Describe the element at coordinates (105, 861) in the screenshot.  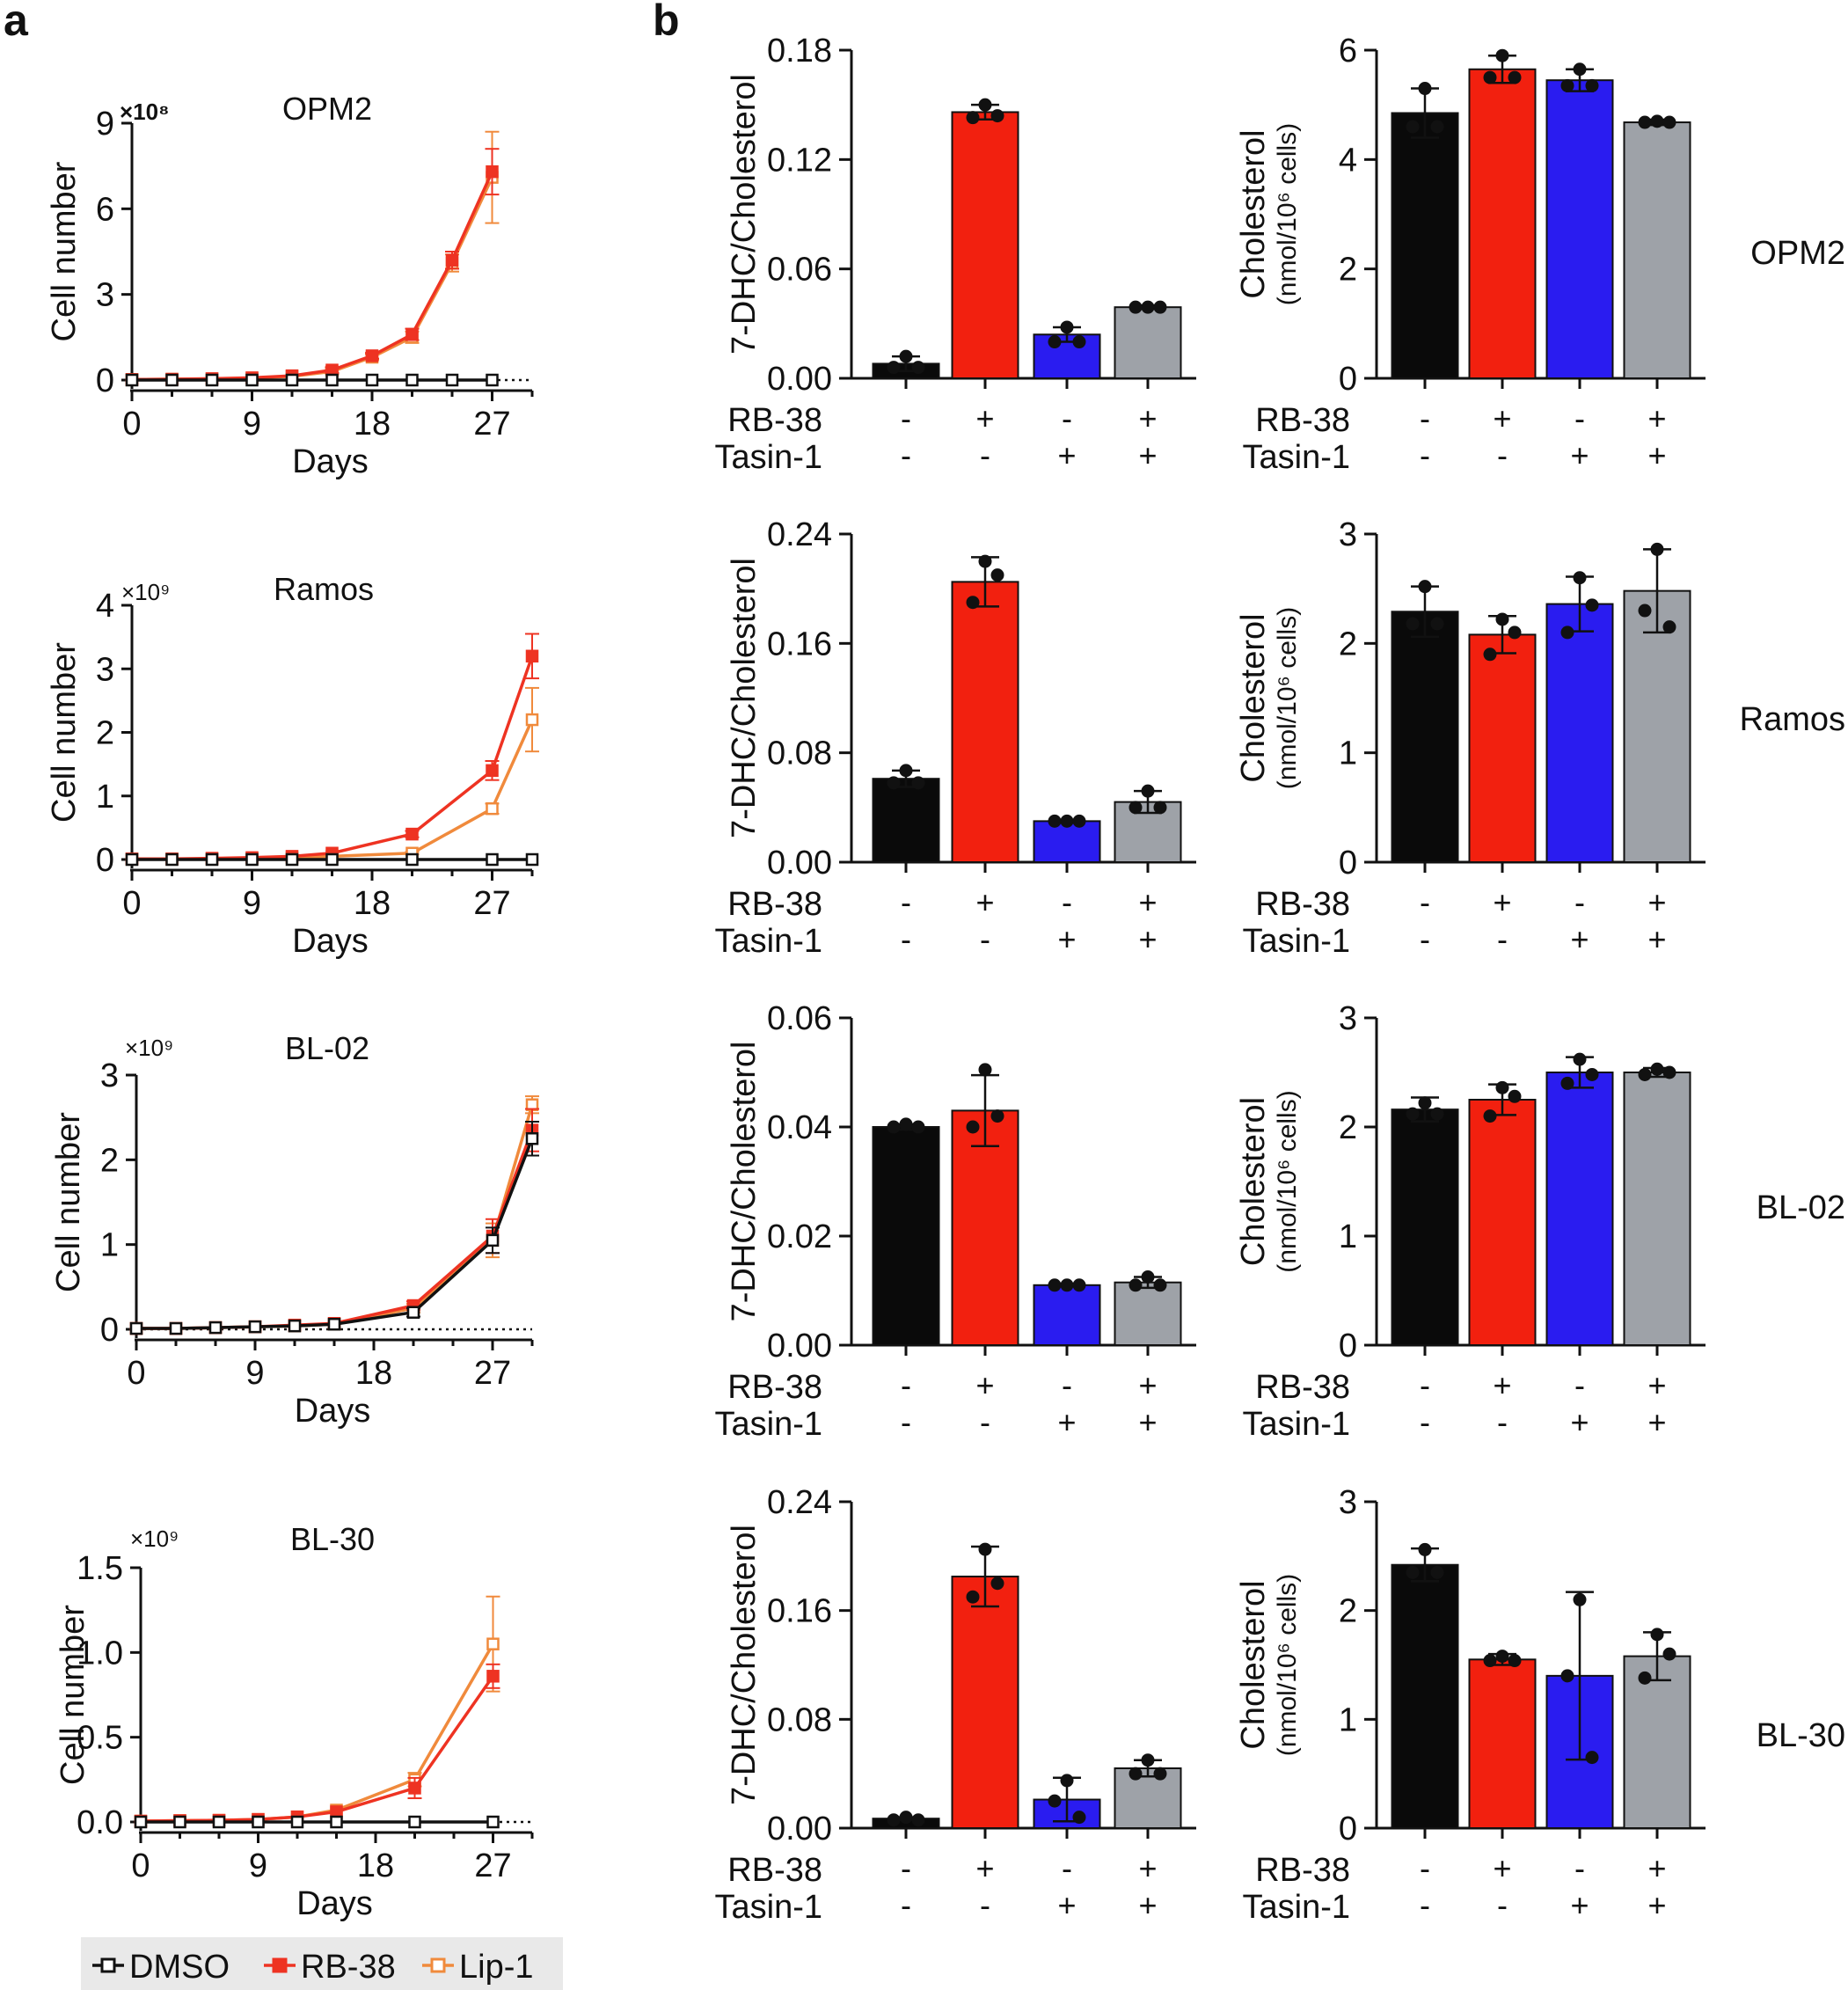
I see `y-tick-label: 0` at that location.